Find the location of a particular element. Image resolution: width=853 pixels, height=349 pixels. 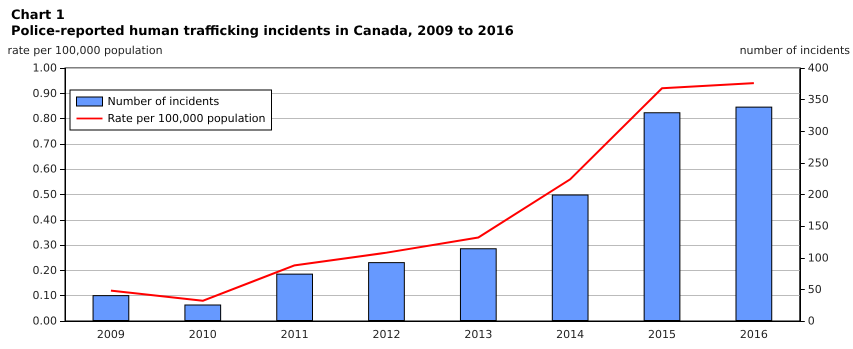

y2-tick-label: 300 is located at coordinates (818, 131).